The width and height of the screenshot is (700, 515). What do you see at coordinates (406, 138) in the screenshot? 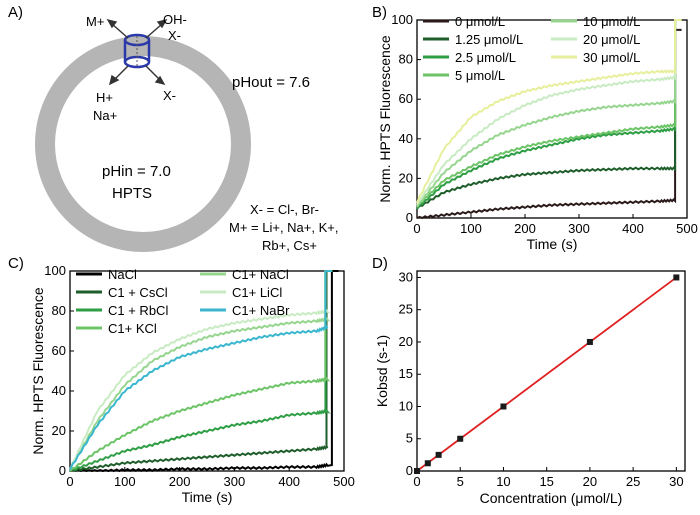
I see `y-tick-label: 40` at bounding box center [406, 138].